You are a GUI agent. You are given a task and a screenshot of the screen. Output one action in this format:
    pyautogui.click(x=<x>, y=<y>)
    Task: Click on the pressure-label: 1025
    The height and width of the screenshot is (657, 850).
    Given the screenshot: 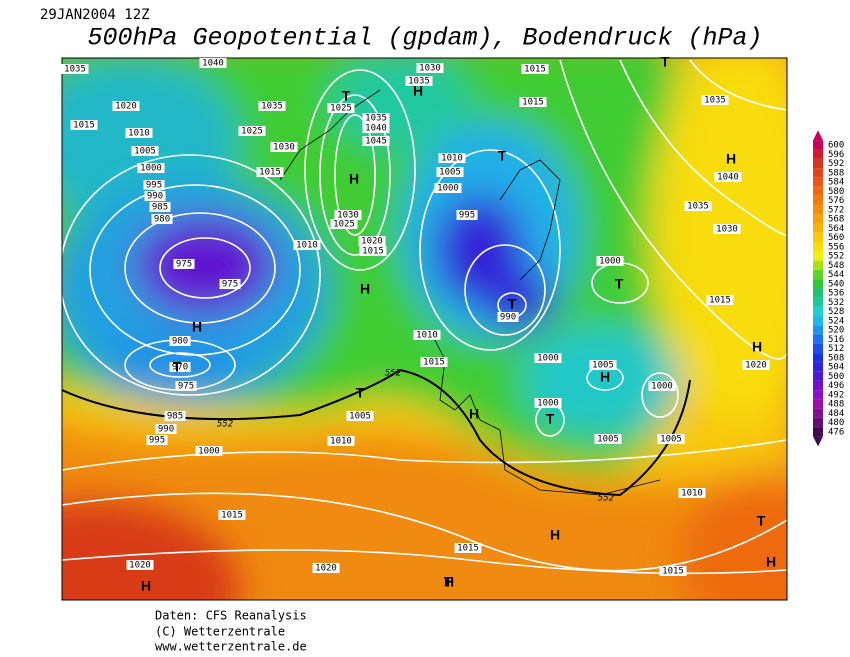 What is the action you would take?
    pyautogui.click(x=344, y=225)
    